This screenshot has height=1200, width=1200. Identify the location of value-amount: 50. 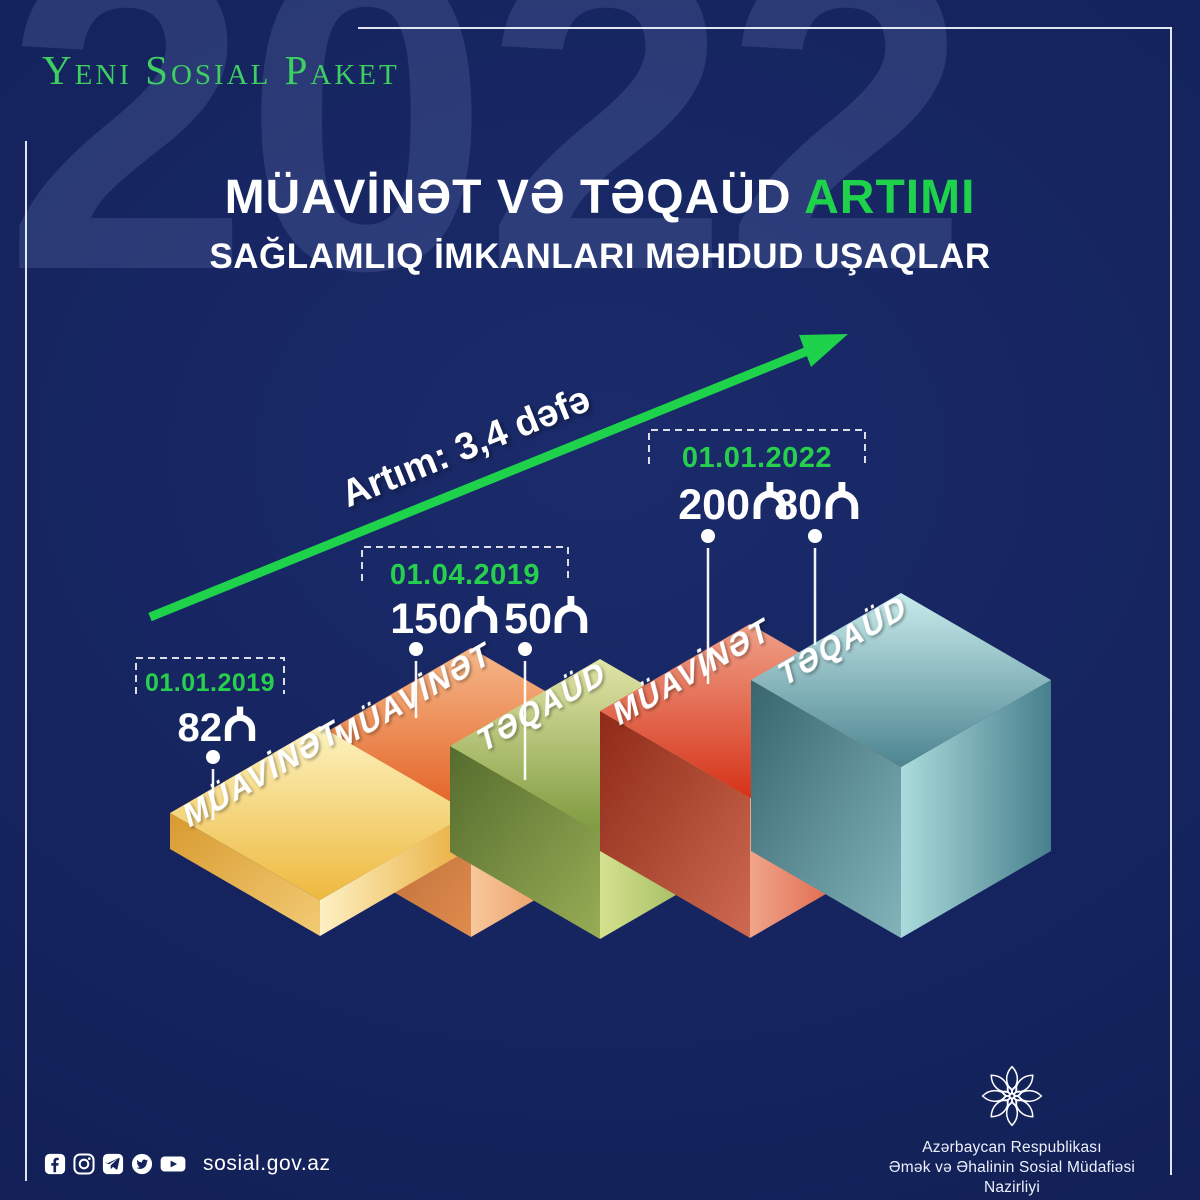
(528, 619).